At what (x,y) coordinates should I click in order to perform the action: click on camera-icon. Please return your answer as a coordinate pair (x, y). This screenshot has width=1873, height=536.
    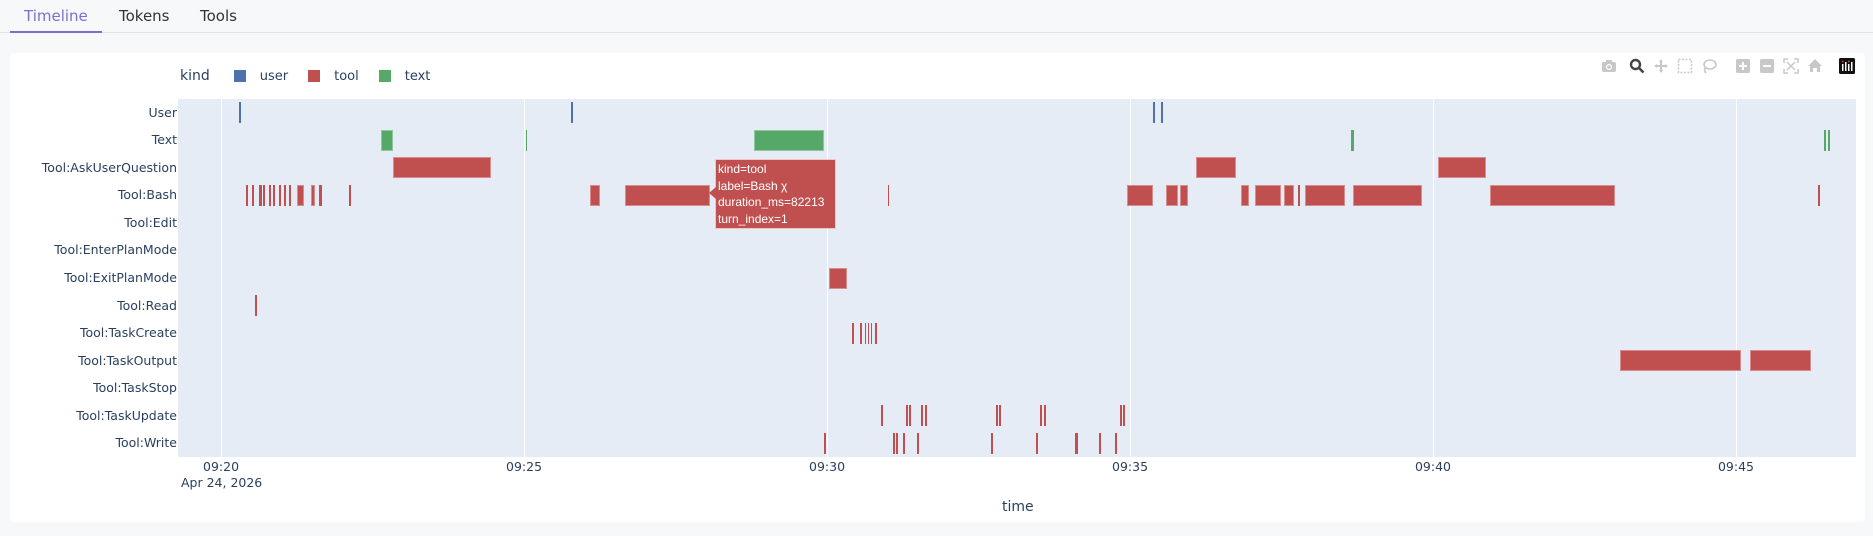
    Looking at the image, I should click on (1609, 66).